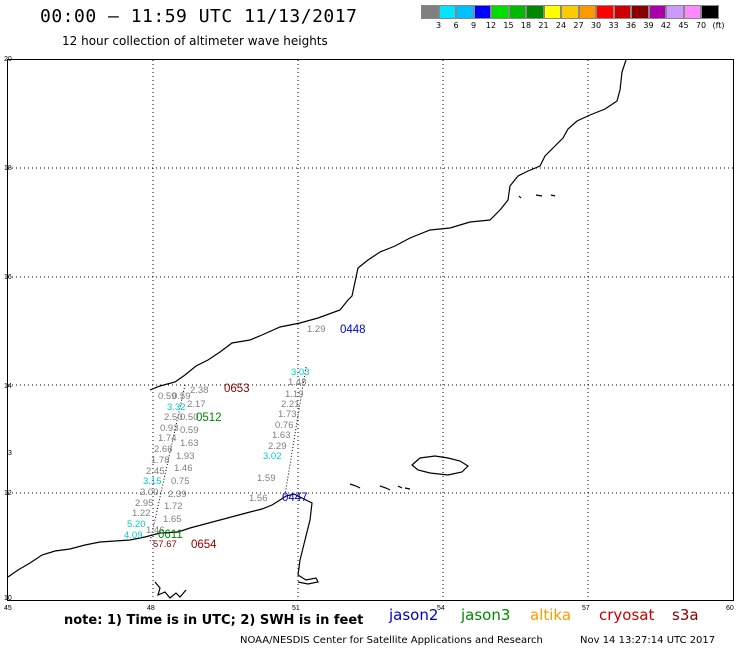 Image resolution: width=740 pixels, height=650 pixels. I want to click on satellite-name: jason2, so click(414, 615).